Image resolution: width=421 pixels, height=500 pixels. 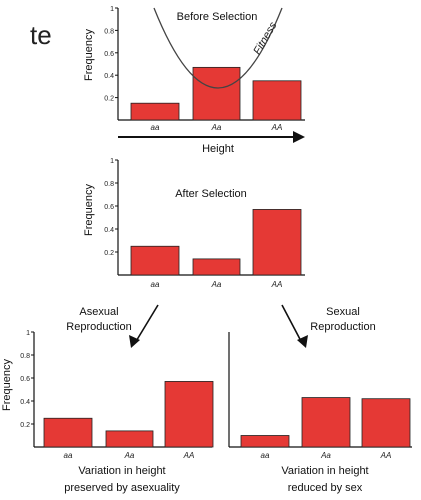 What do you see at coordinates (98, 312) in the screenshot?
I see `reproduction-label: Asexual` at bounding box center [98, 312].